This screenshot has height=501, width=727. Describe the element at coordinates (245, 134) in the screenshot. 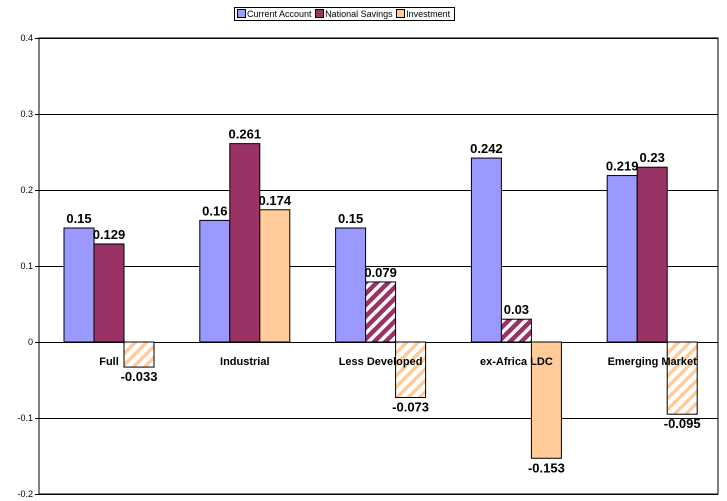

I see `data-label: 0.261` at that location.